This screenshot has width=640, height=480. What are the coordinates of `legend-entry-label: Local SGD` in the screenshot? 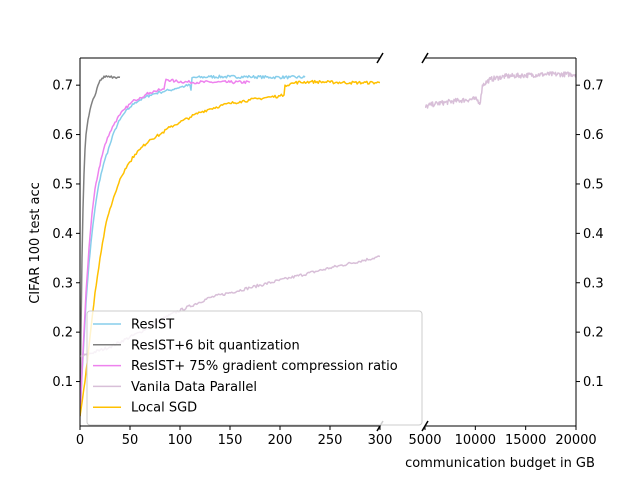 It's located at (164, 408).